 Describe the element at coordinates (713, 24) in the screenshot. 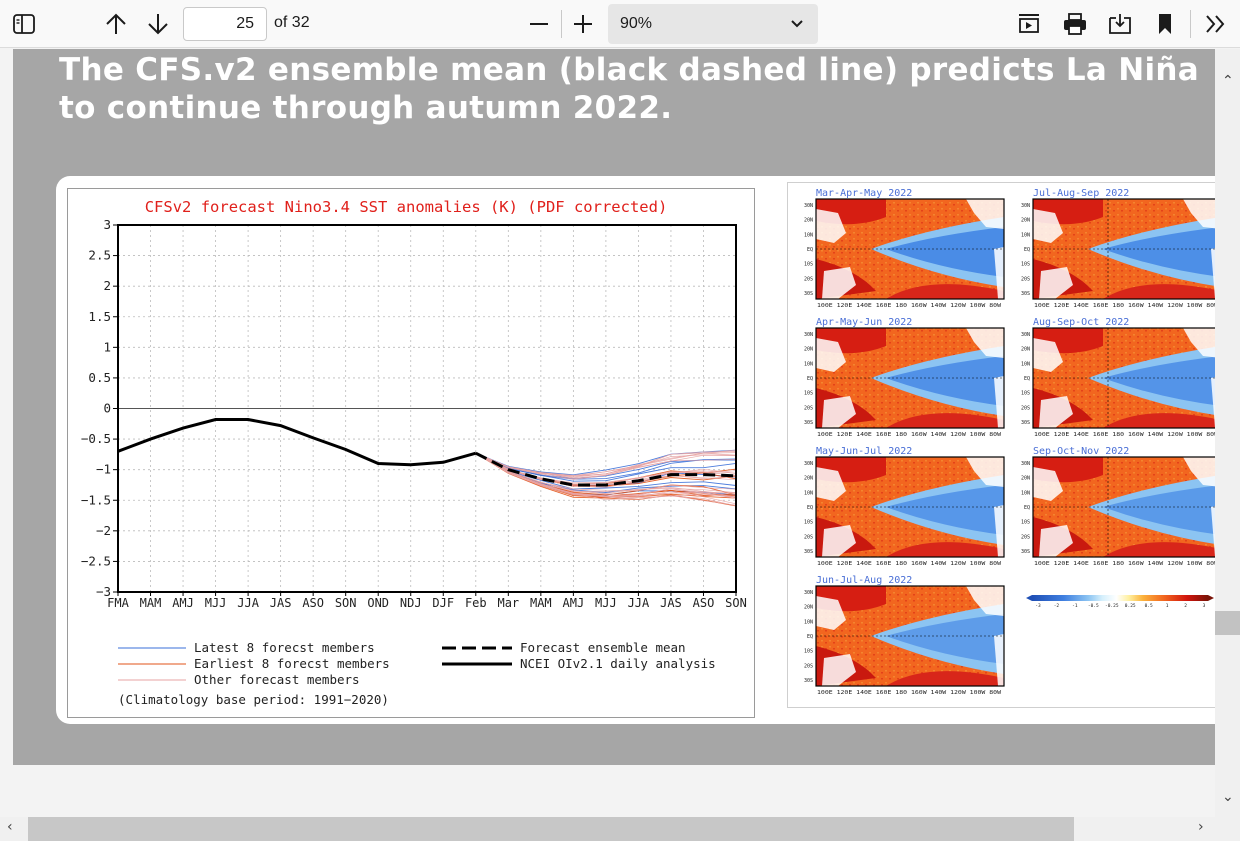

I see `zoom-select: 90%` at that location.